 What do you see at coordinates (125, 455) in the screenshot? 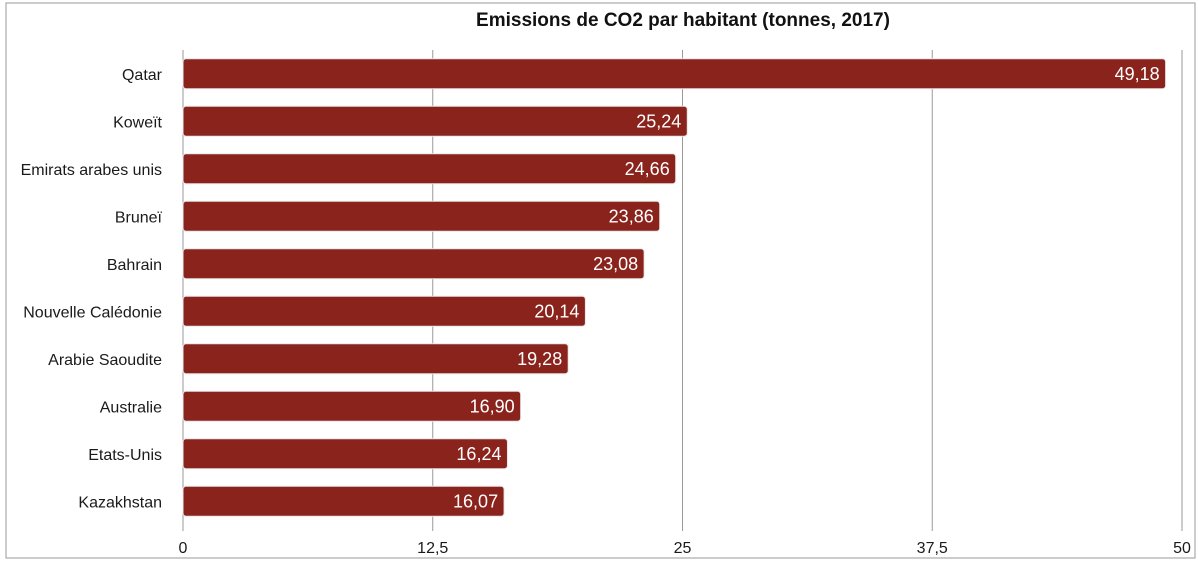
I see `category-label: Etats-Unis` at bounding box center [125, 455].